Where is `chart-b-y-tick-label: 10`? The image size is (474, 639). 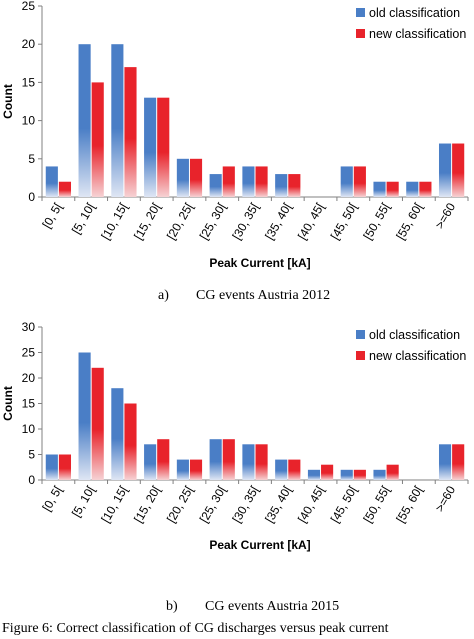 chart-b-y-tick-label: 10 is located at coordinates (29, 429).